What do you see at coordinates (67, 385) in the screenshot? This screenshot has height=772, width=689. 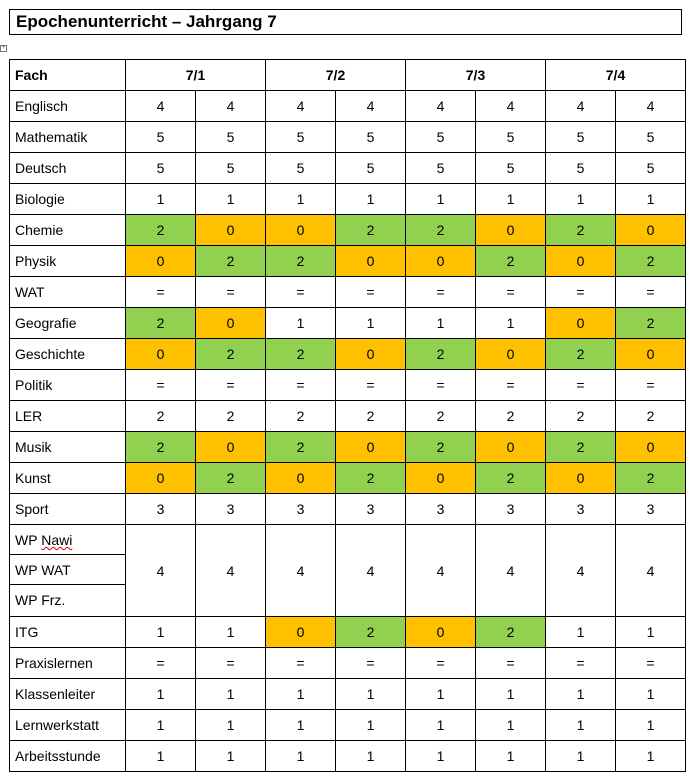 I see `subject-cell: Politik` at bounding box center [67, 385].